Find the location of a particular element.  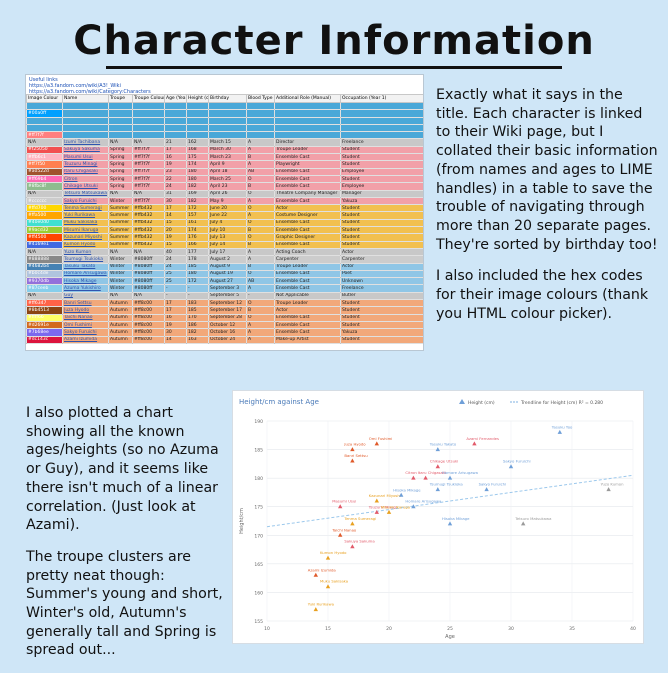

table-cell: Unknown is located at coordinates (381, 281).